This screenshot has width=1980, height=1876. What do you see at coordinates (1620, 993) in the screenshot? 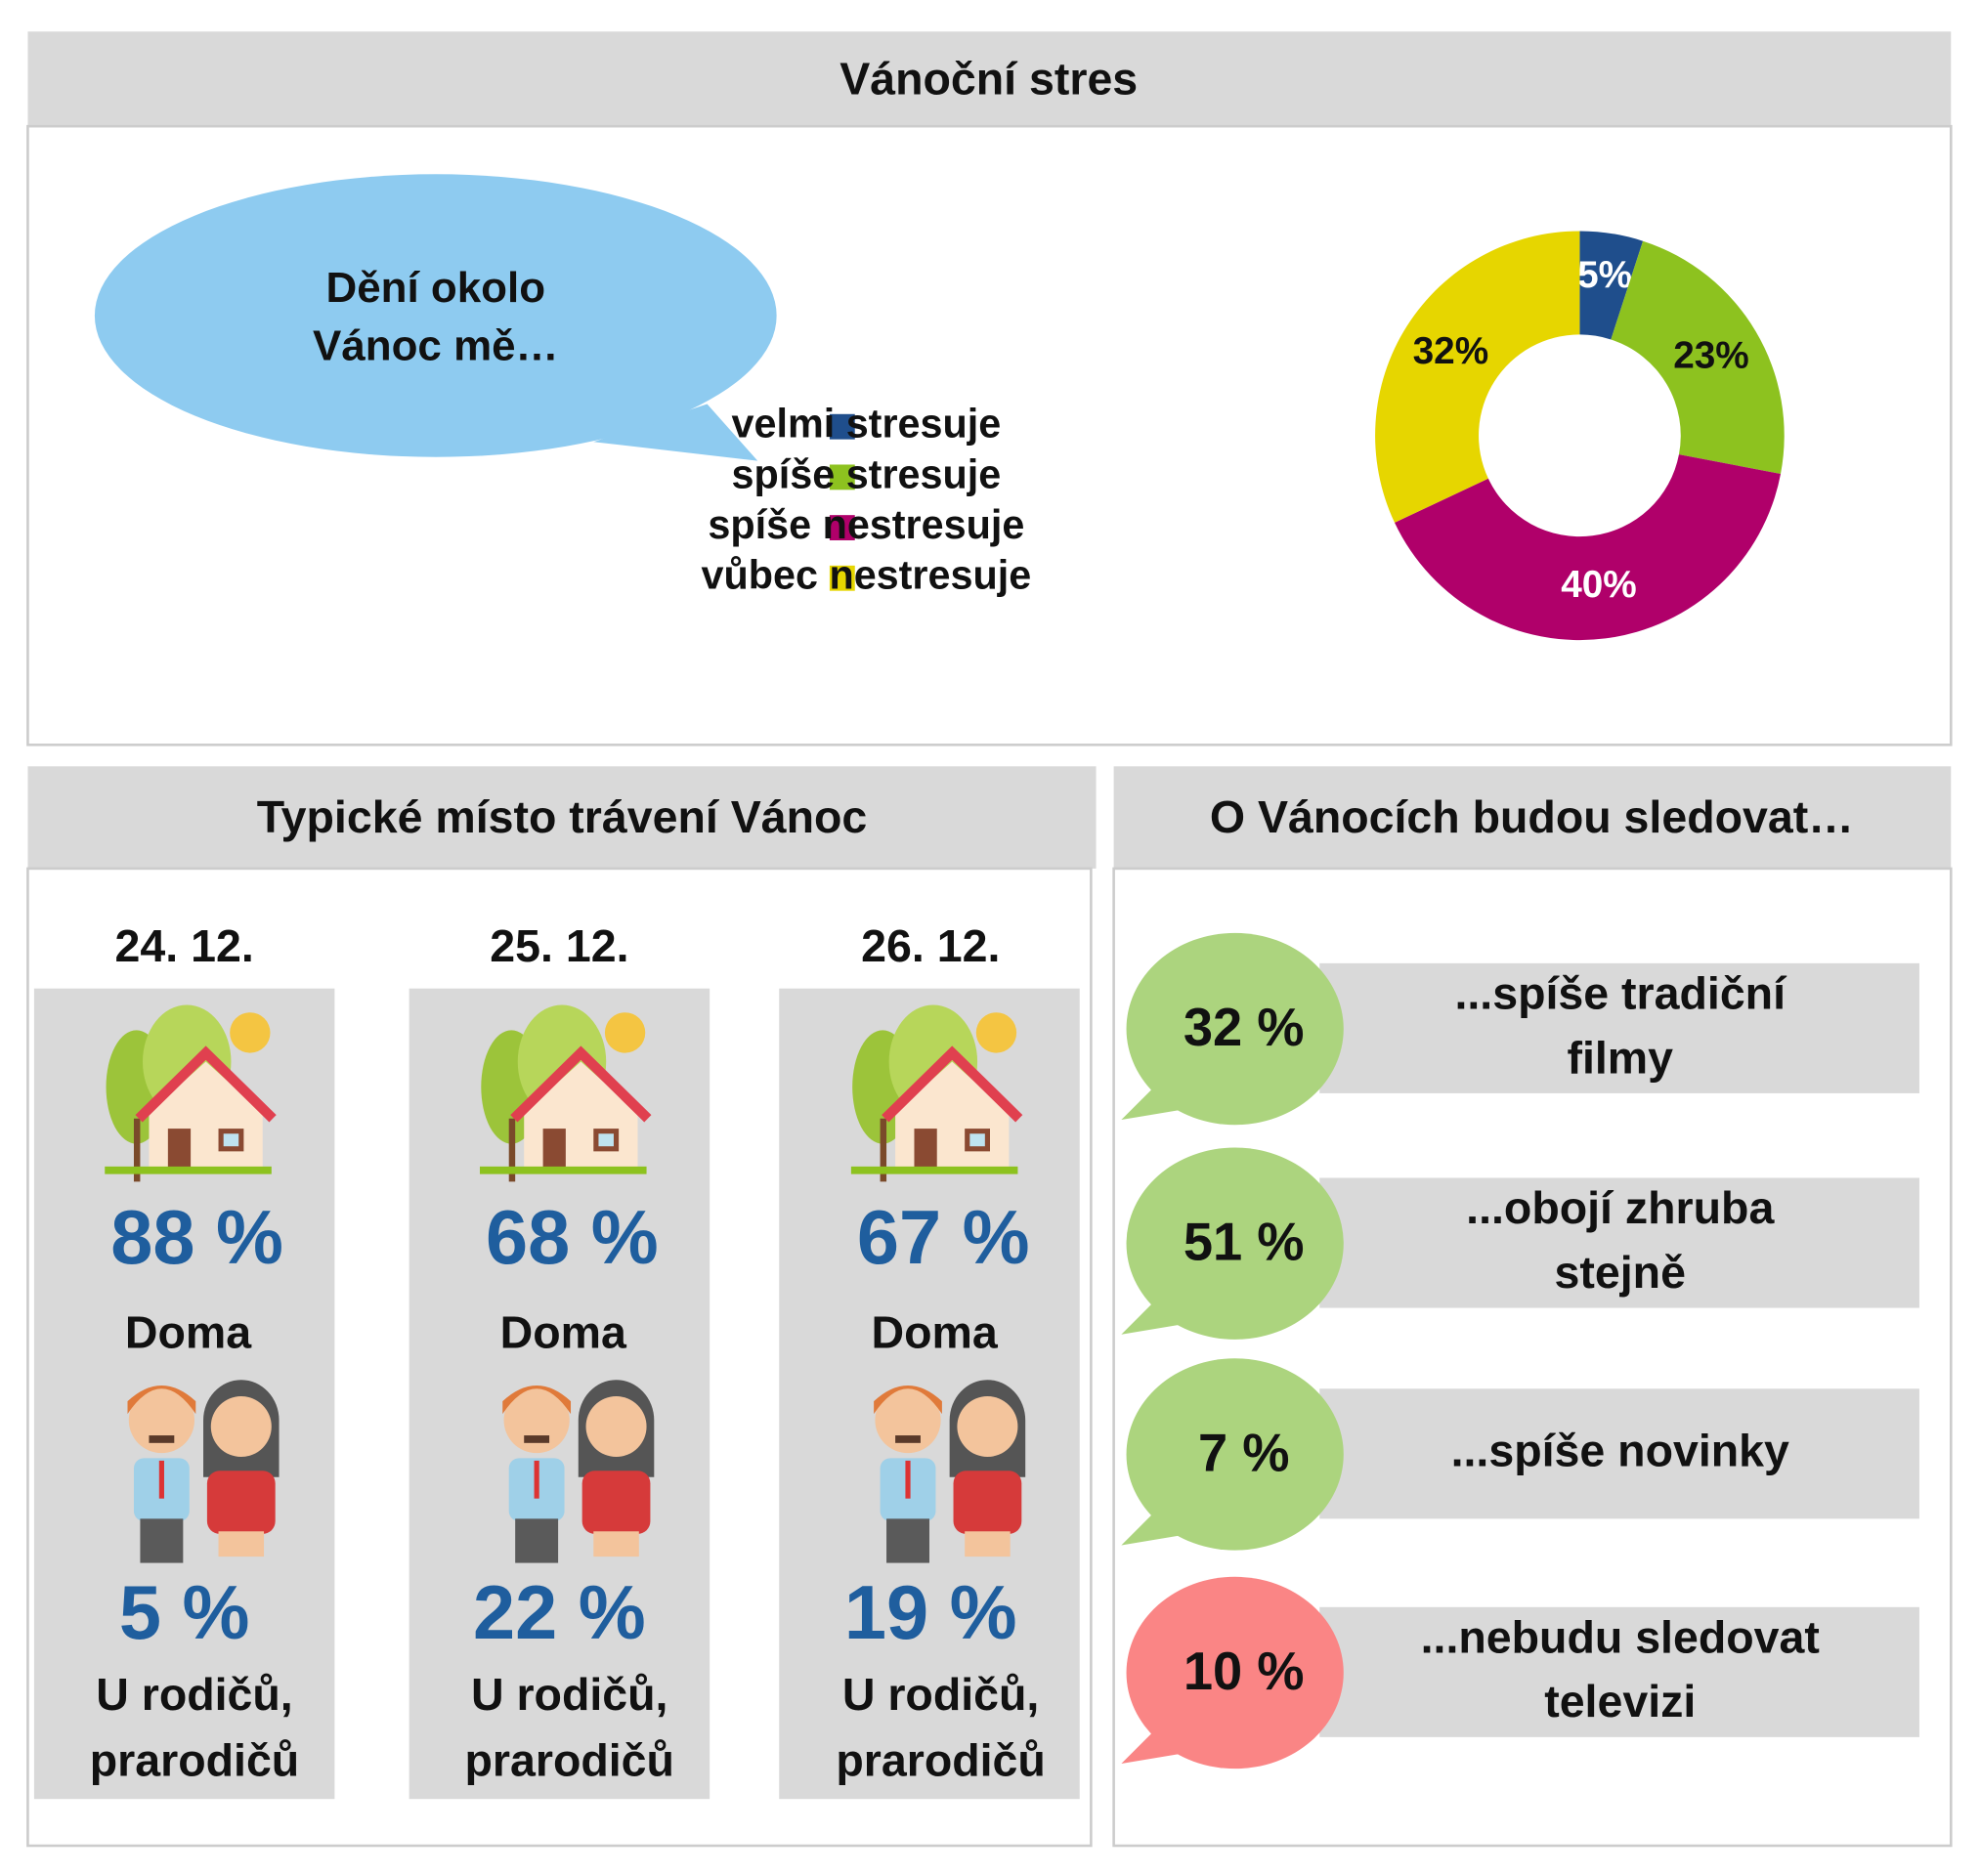
I see `tv-label: ...spíše tradiční` at bounding box center [1620, 993].